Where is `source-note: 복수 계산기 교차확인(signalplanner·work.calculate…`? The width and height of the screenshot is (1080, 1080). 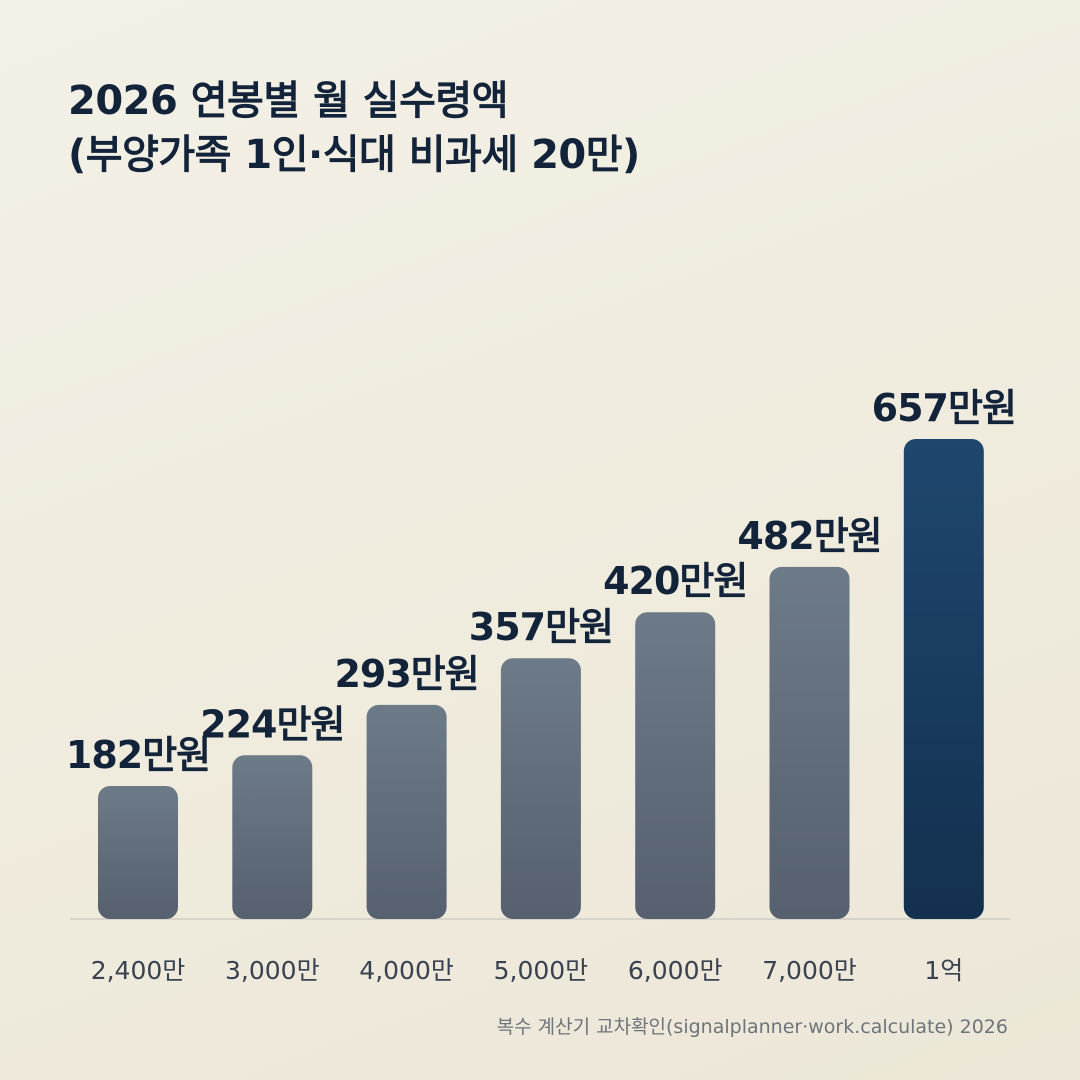 source-note: 복수 계산기 교차확인(signalplanner·work.calculate… is located at coordinates (752, 1027).